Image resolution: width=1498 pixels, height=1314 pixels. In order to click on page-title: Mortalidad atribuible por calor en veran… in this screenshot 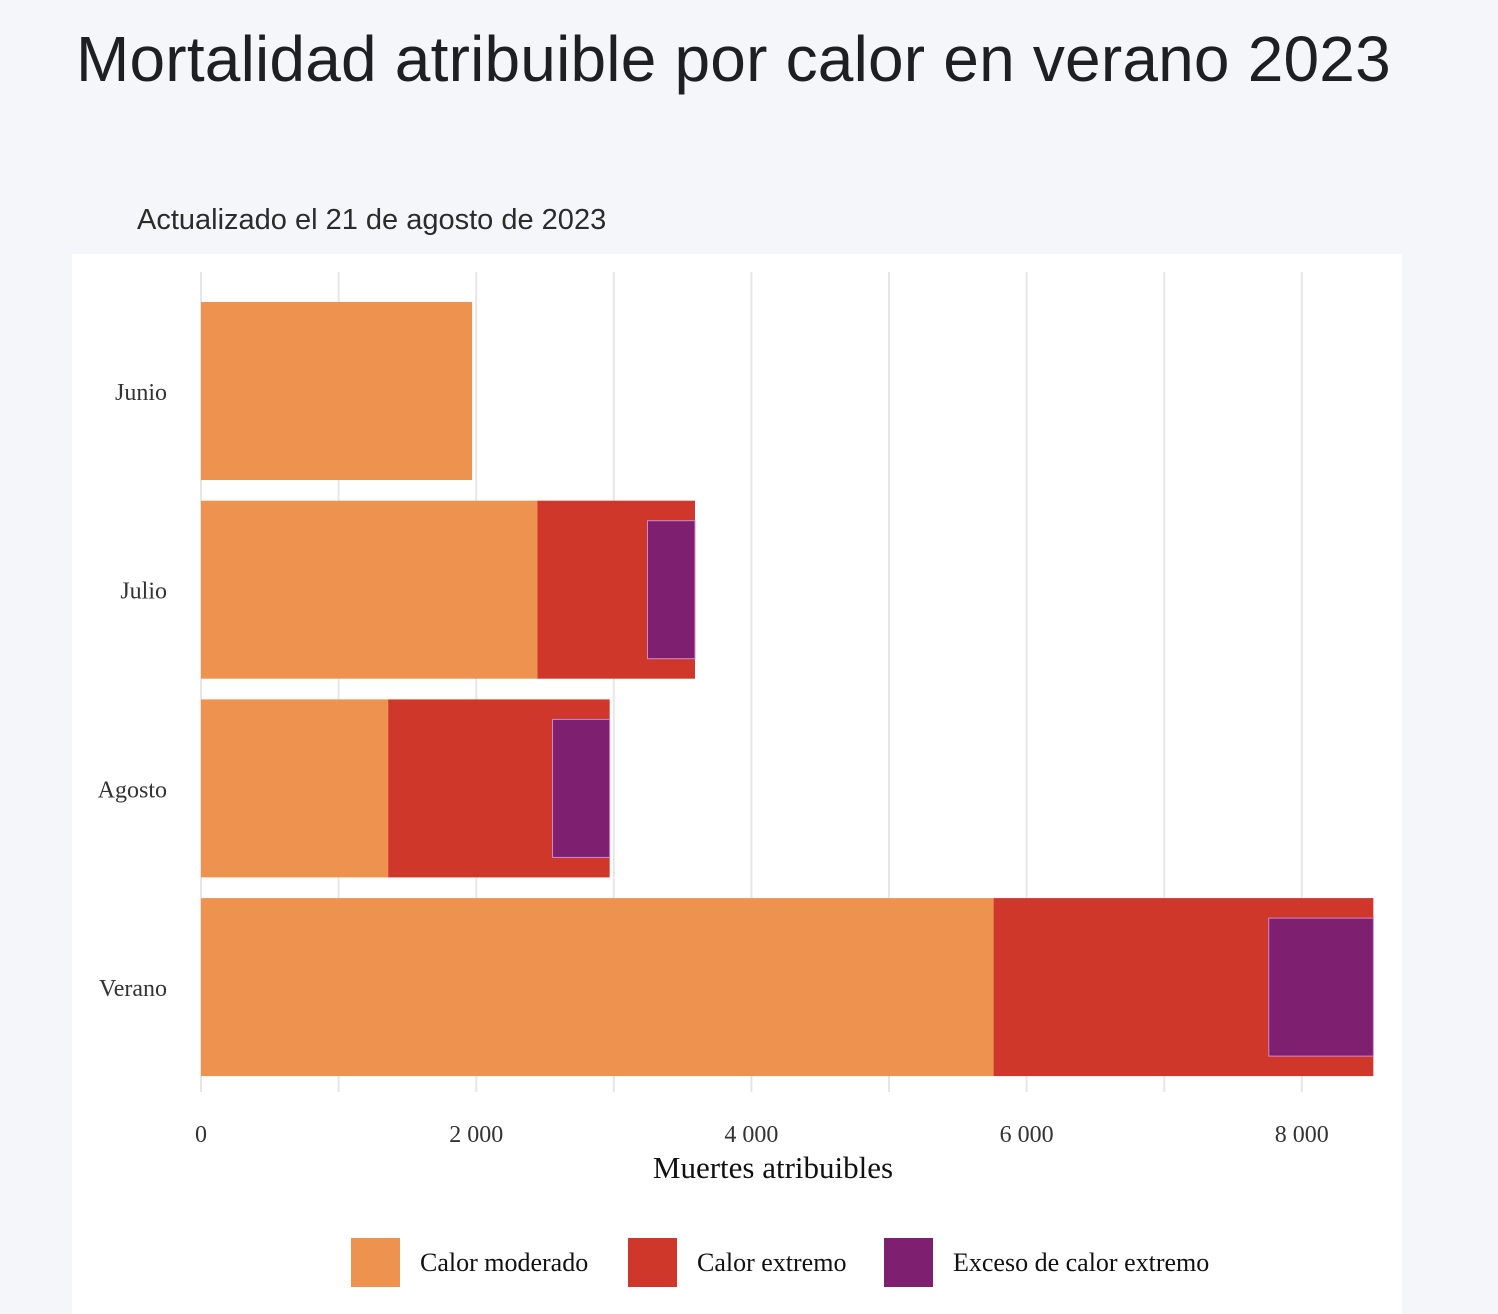, I will do `click(733, 59)`.